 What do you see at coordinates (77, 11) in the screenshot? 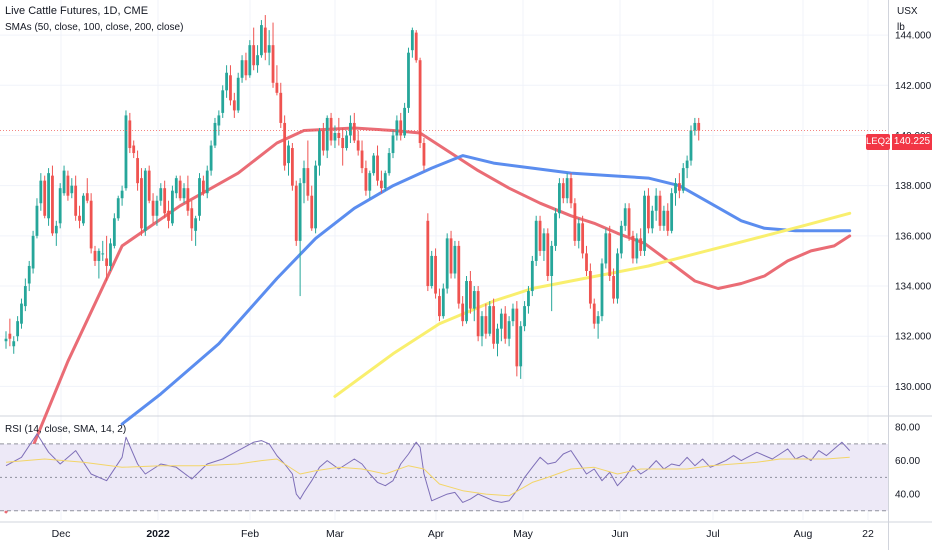
I see `chart-title: Live Cattle Futures, 1D, CME` at bounding box center [77, 11].